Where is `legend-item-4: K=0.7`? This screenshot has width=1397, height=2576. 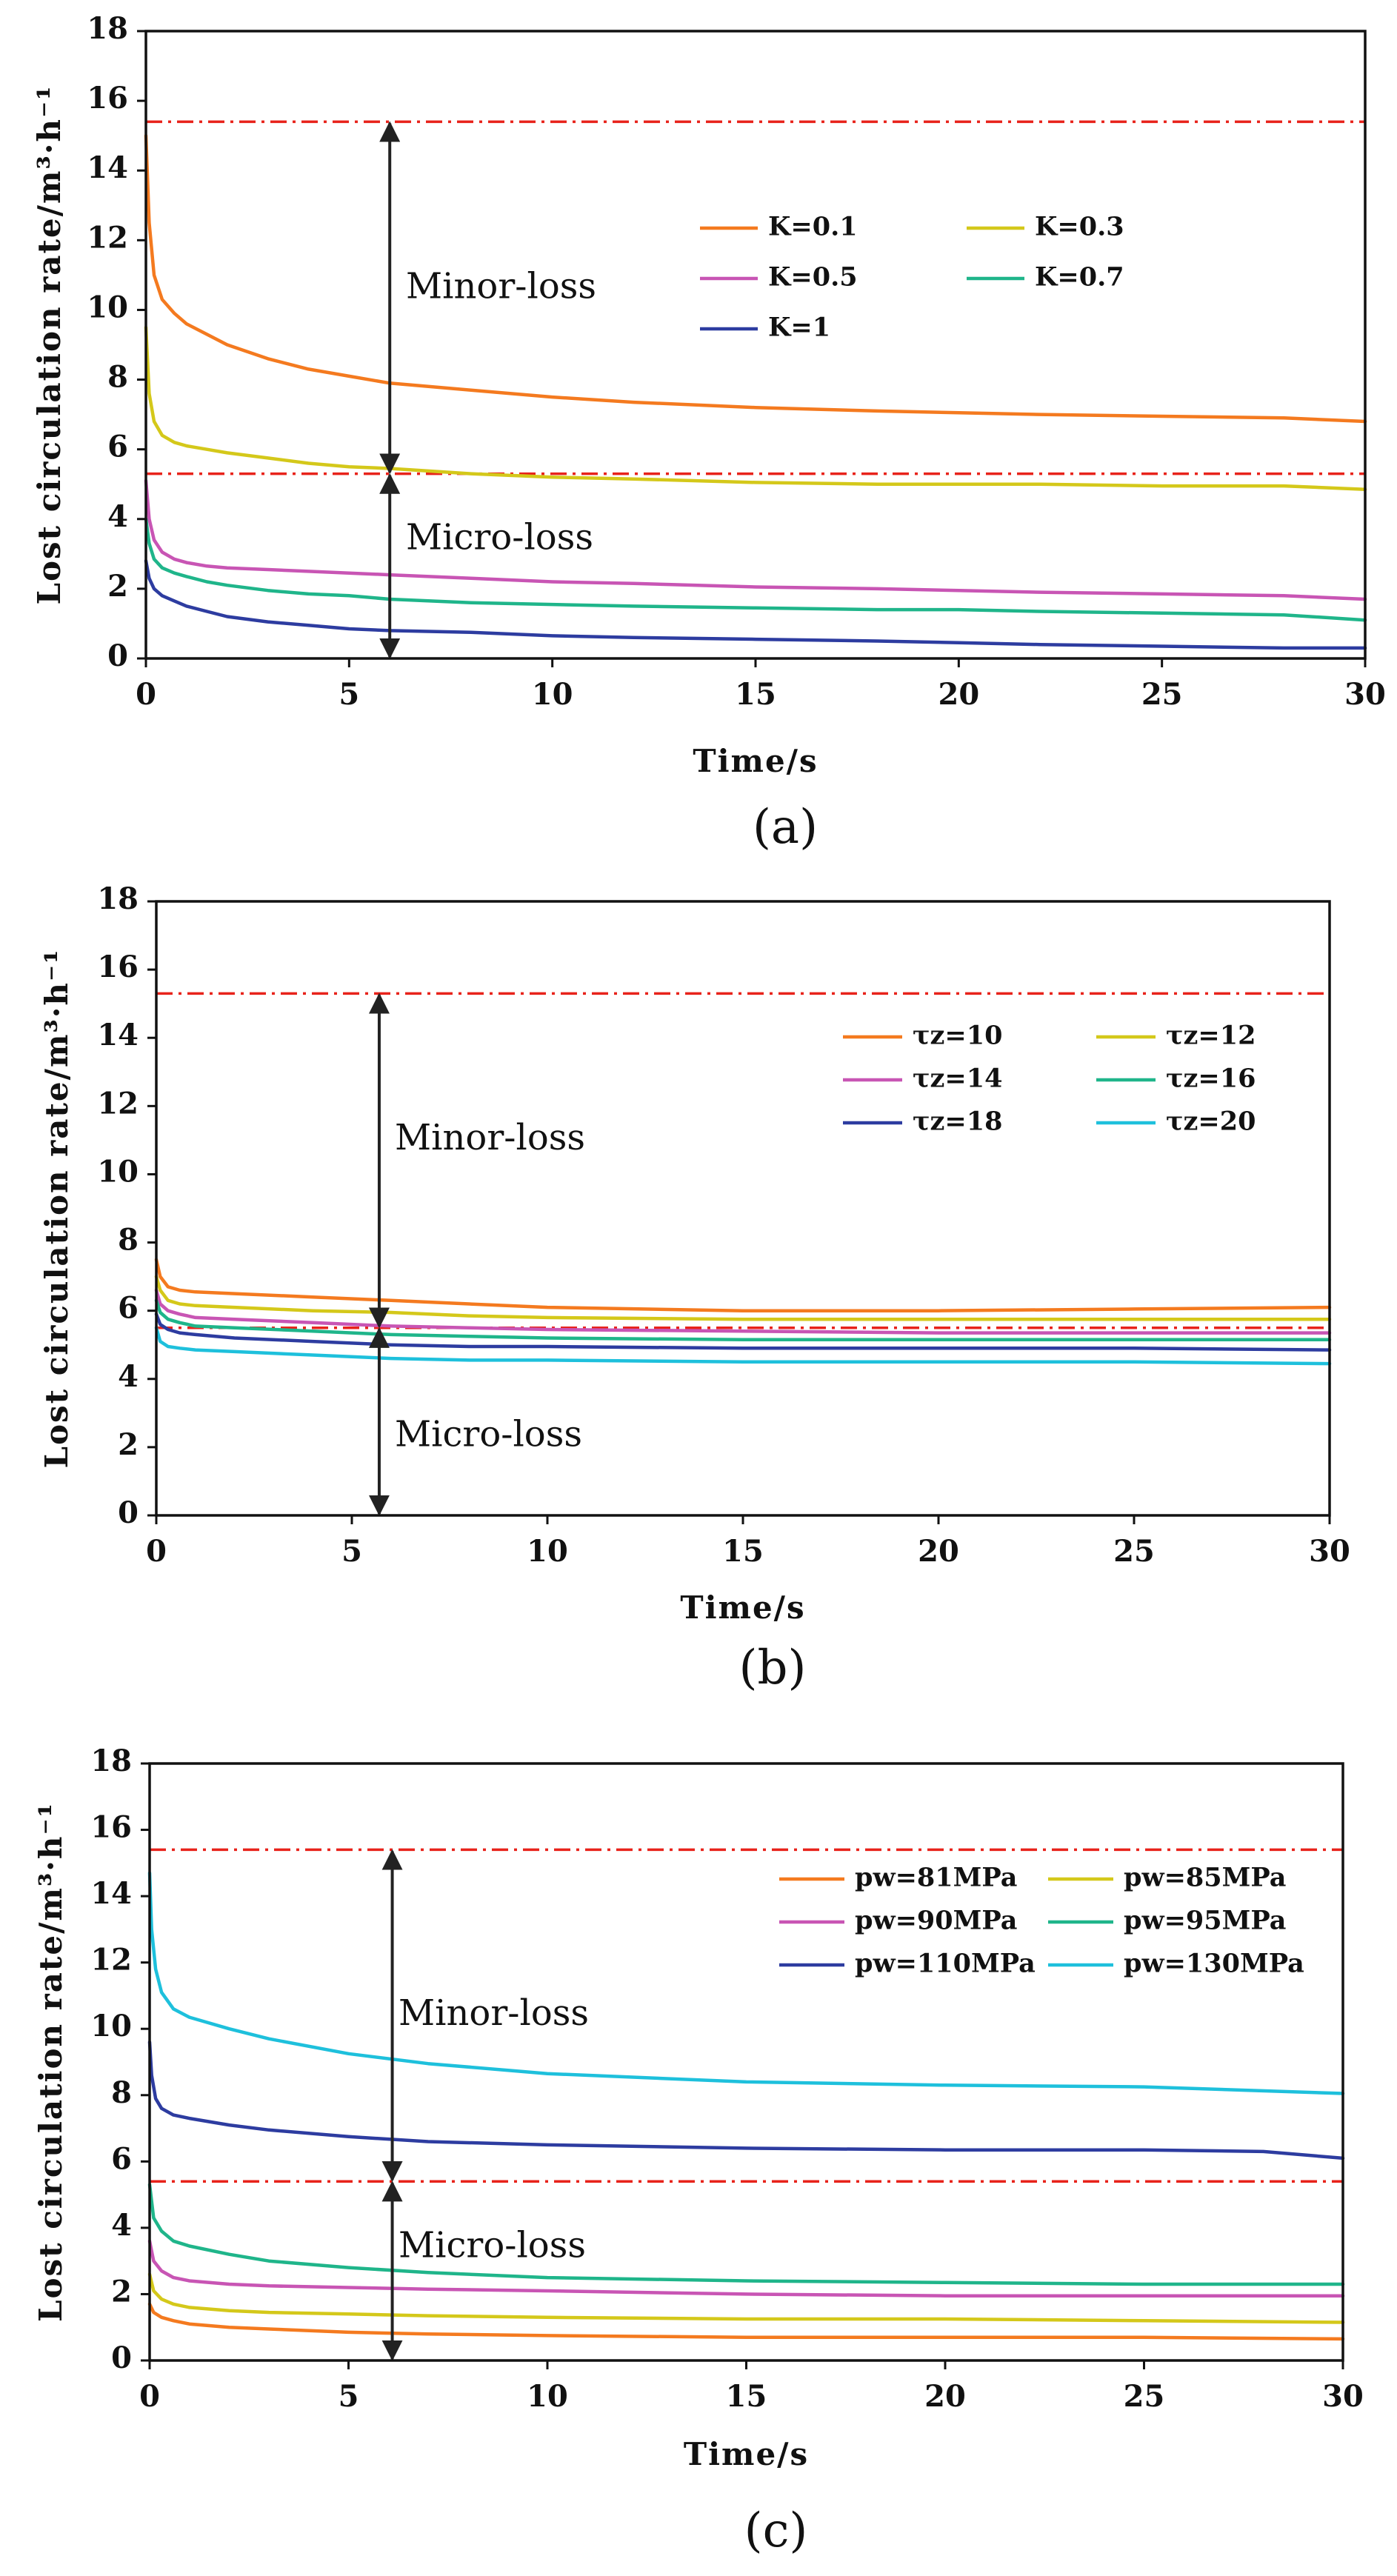 legend-item-4: K=0.7 is located at coordinates (1045, 277).